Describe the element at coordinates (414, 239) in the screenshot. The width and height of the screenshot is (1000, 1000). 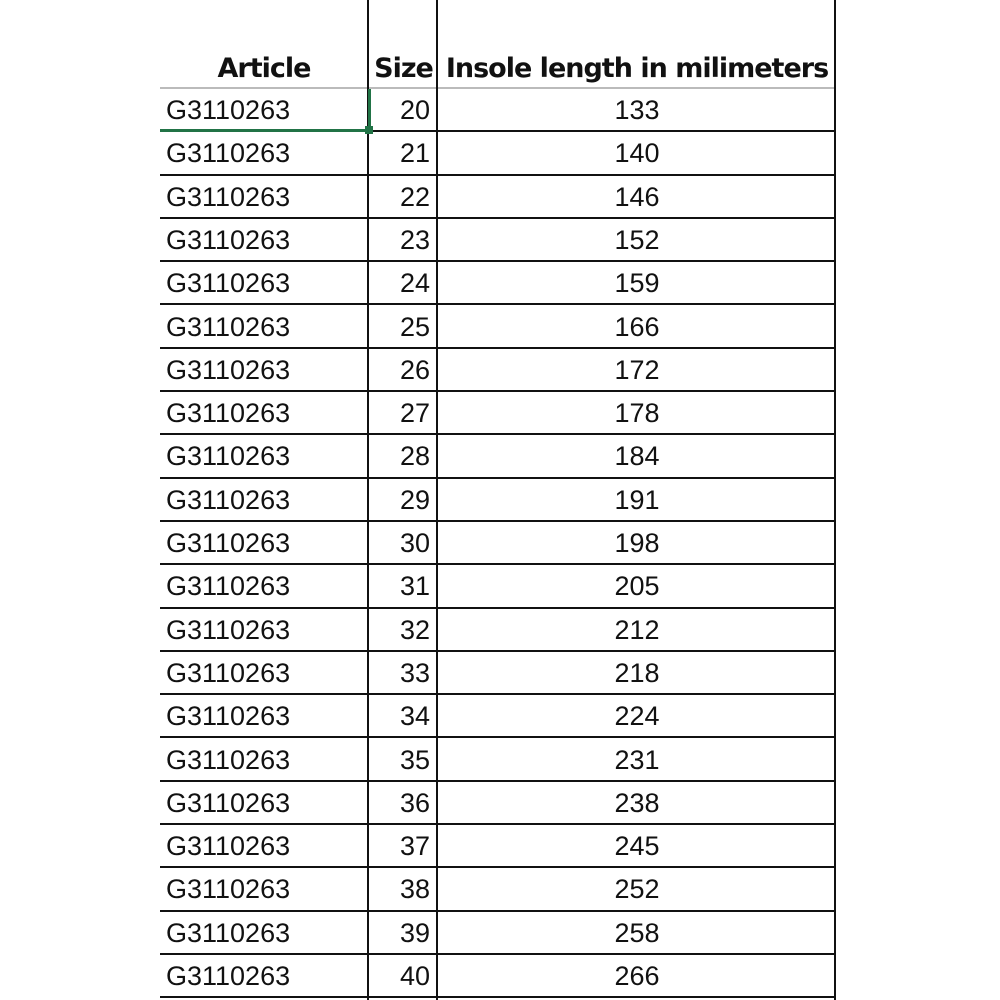
I see `cell-size: 23` at that location.